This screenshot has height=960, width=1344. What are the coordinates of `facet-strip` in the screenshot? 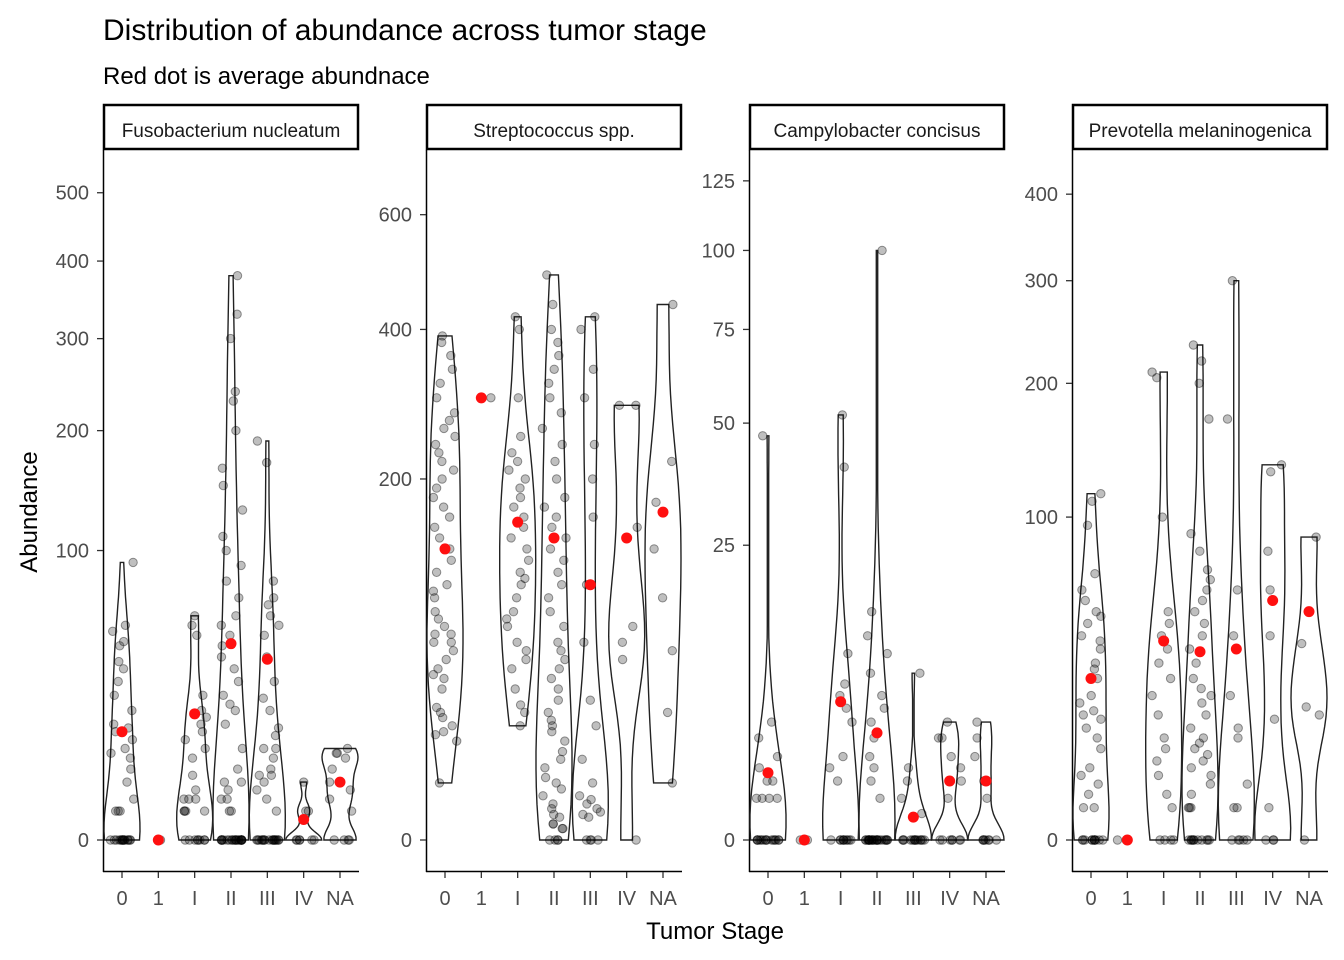 It's located at (554, 127).